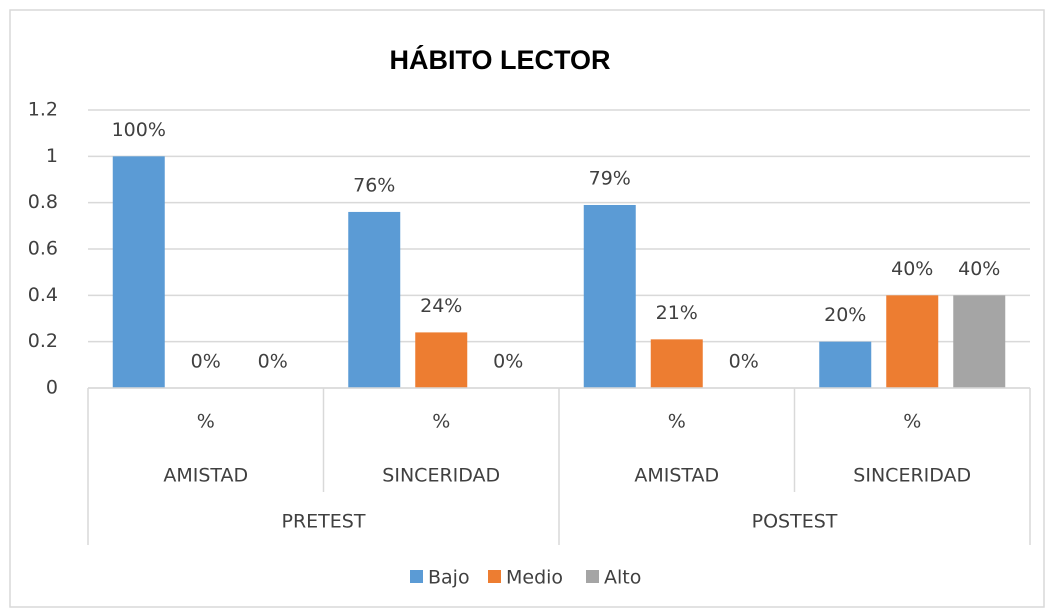 The width and height of the screenshot is (1055, 611). I want to click on value-label: 76%, so click(374, 185).